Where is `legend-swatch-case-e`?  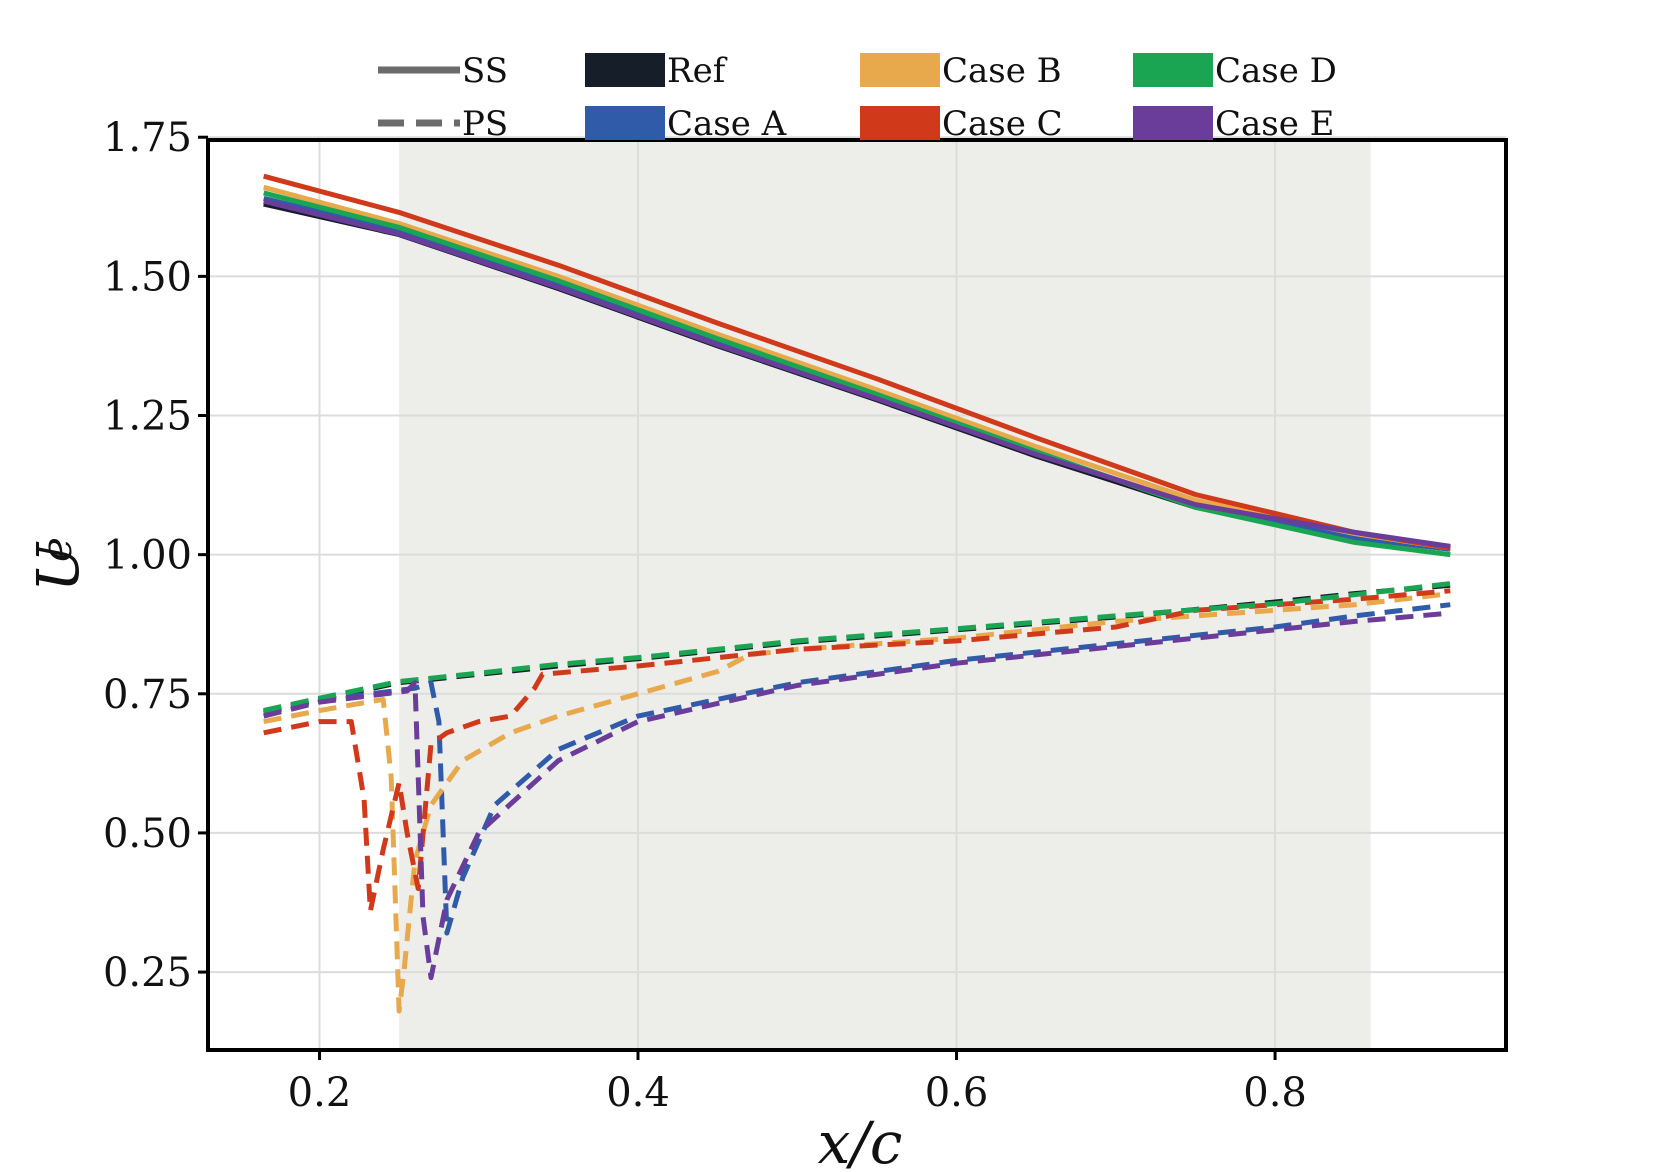
legend-swatch-case-e is located at coordinates (1173, 123).